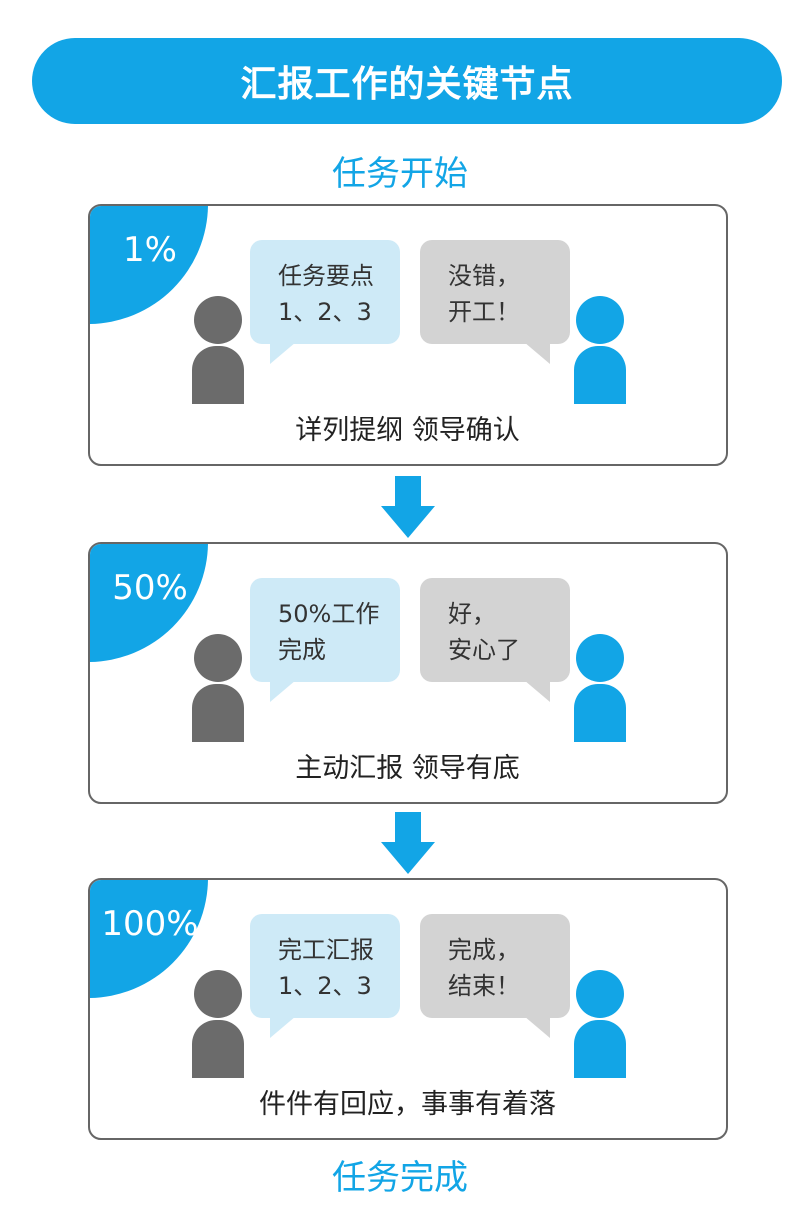 The height and width of the screenshot is (1213, 800). Describe the element at coordinates (400, 1178) in the screenshot. I see `end-label: 任务完成` at that location.